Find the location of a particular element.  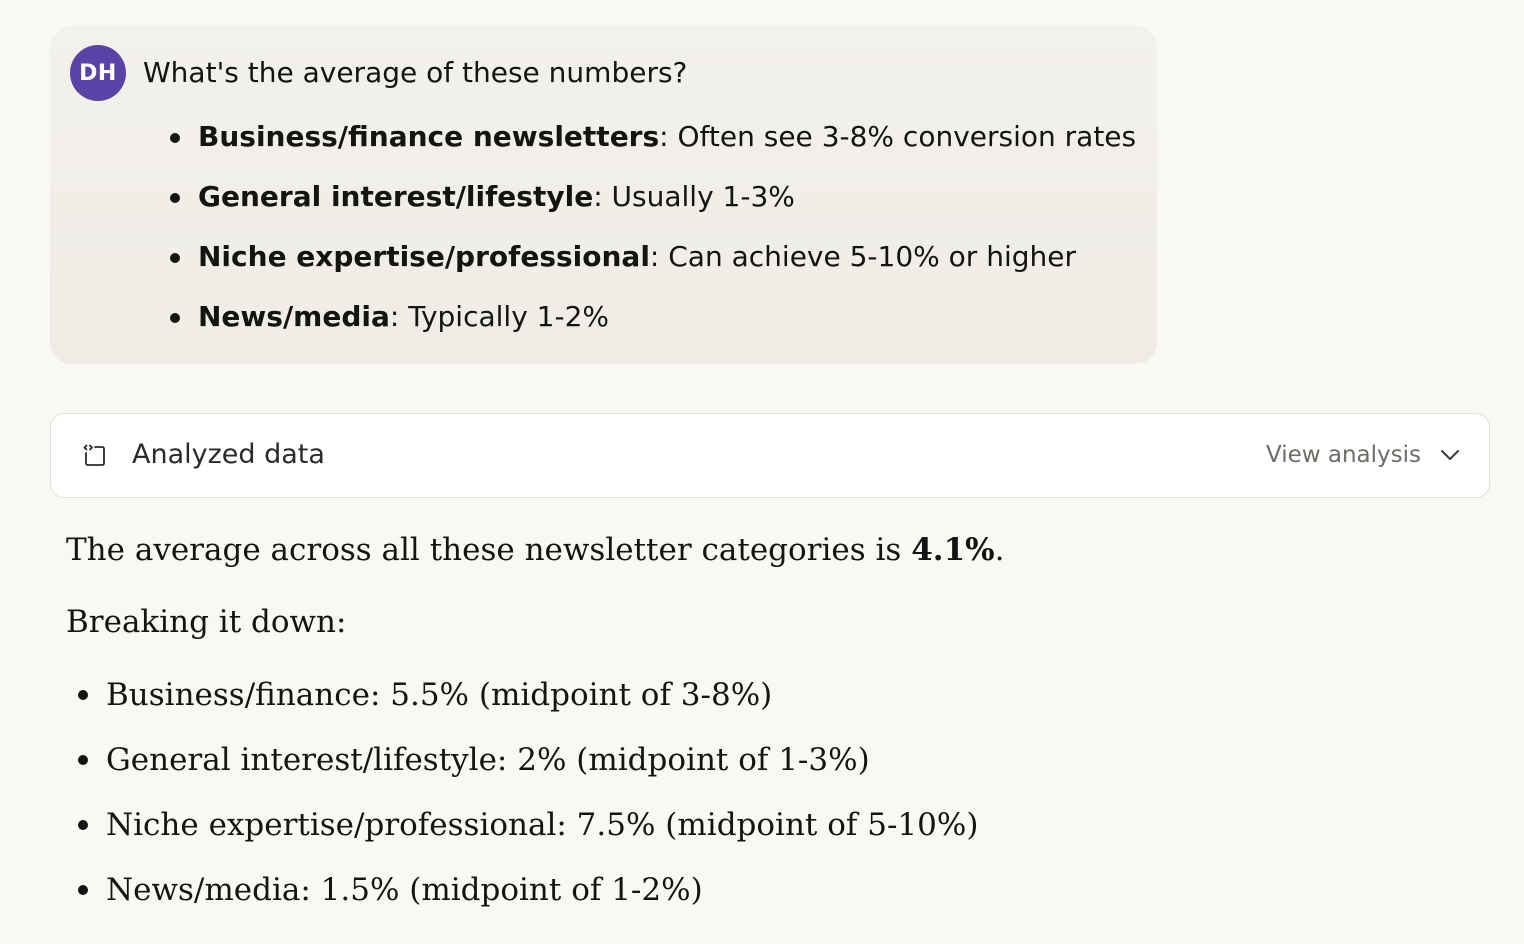

list-item-detail: : Typically 1-2% is located at coordinates (499, 316).